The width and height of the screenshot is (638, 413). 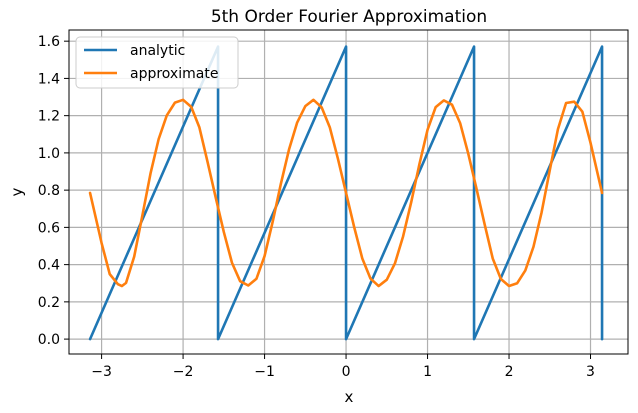 I want to click on legend-label-analytic: analytic, so click(x=157, y=51).